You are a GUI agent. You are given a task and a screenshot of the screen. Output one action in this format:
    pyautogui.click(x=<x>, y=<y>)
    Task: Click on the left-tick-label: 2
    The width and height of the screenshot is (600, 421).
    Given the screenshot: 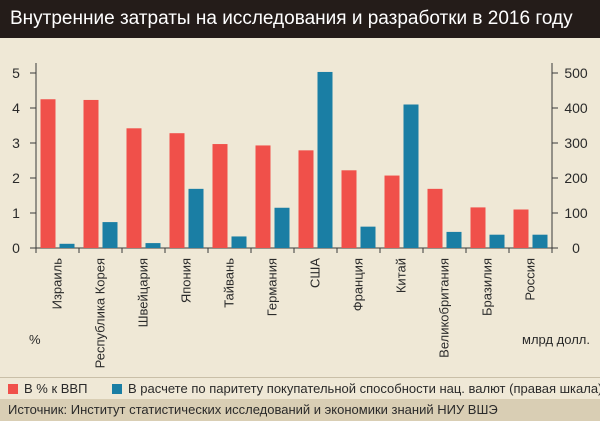 What is the action you would take?
    pyautogui.click(x=16, y=178)
    